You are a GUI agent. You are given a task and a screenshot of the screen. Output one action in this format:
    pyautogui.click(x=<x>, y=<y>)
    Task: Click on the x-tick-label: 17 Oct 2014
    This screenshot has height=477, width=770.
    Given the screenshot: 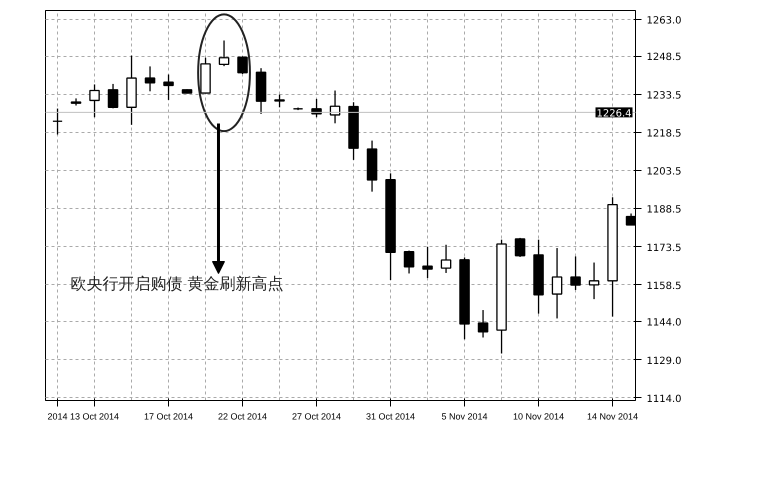 What is the action you would take?
    pyautogui.click(x=169, y=417)
    